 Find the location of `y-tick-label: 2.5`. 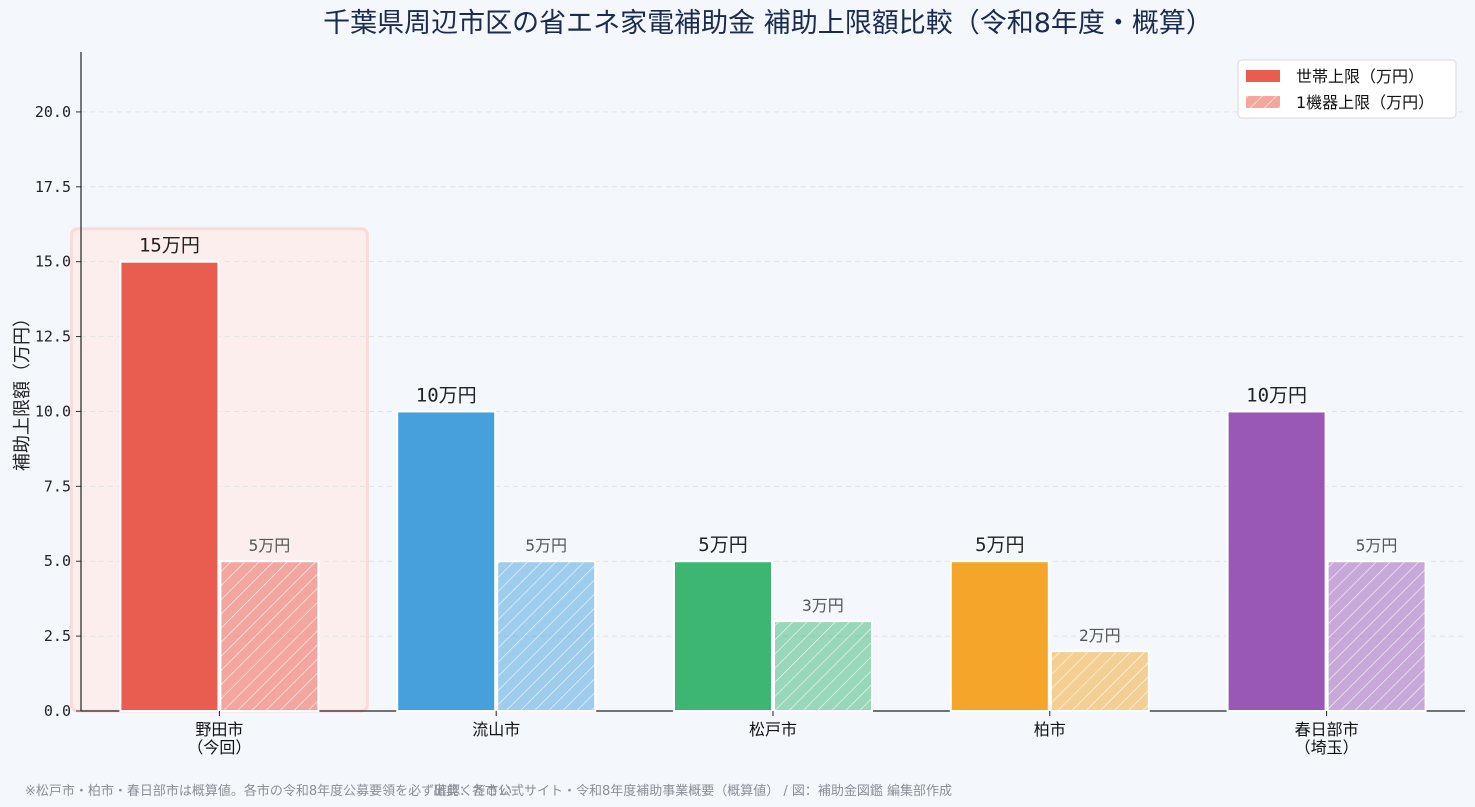

y-tick-label: 2.5 is located at coordinates (57, 636).